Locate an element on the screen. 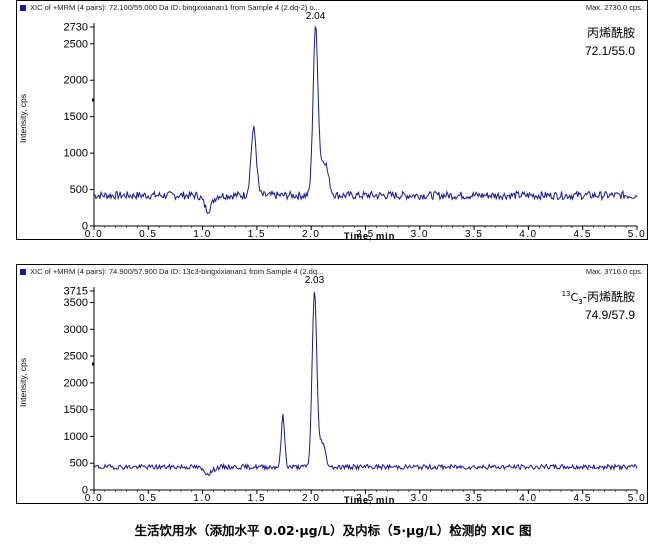 This screenshot has height=545, width=666. max-intensity-label: Max. 2730.0 cps. is located at coordinates (614, 7).